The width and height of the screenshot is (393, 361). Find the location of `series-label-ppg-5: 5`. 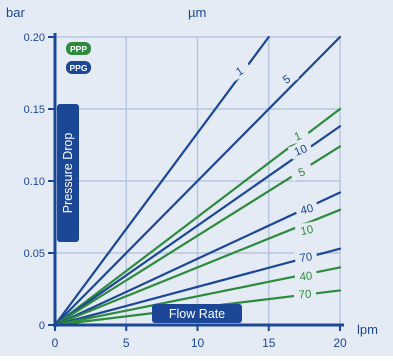

series-label-ppg-5: 5 is located at coordinates (287, 80).